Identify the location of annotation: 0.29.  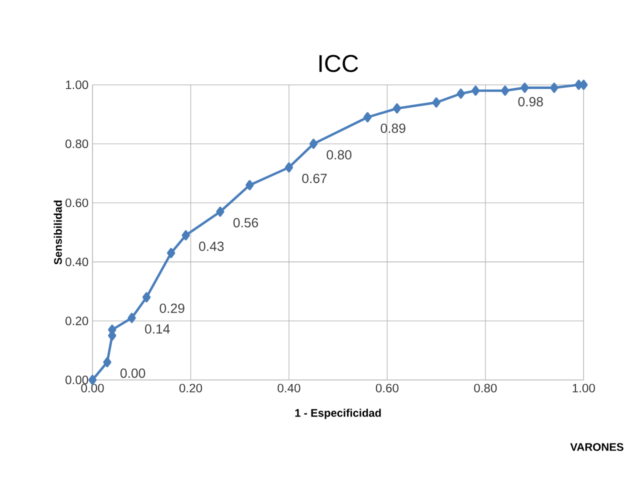
(172, 309).